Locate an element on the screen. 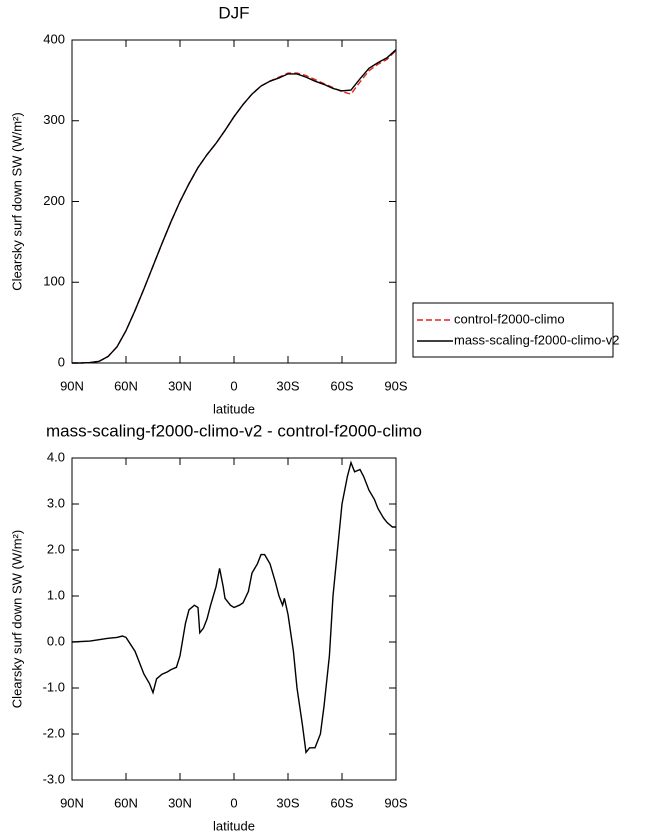 Image resolution: width=648 pixels, height=839 pixels. y-tick-label: -1.0 is located at coordinates (54, 686).